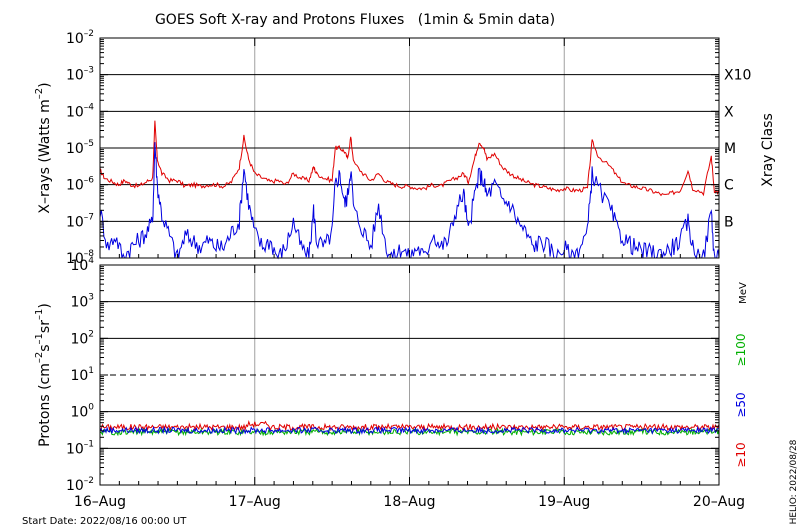 This screenshot has width=800, height=530. I want to click on proton-y-tick-label: 10², so click(82, 338).